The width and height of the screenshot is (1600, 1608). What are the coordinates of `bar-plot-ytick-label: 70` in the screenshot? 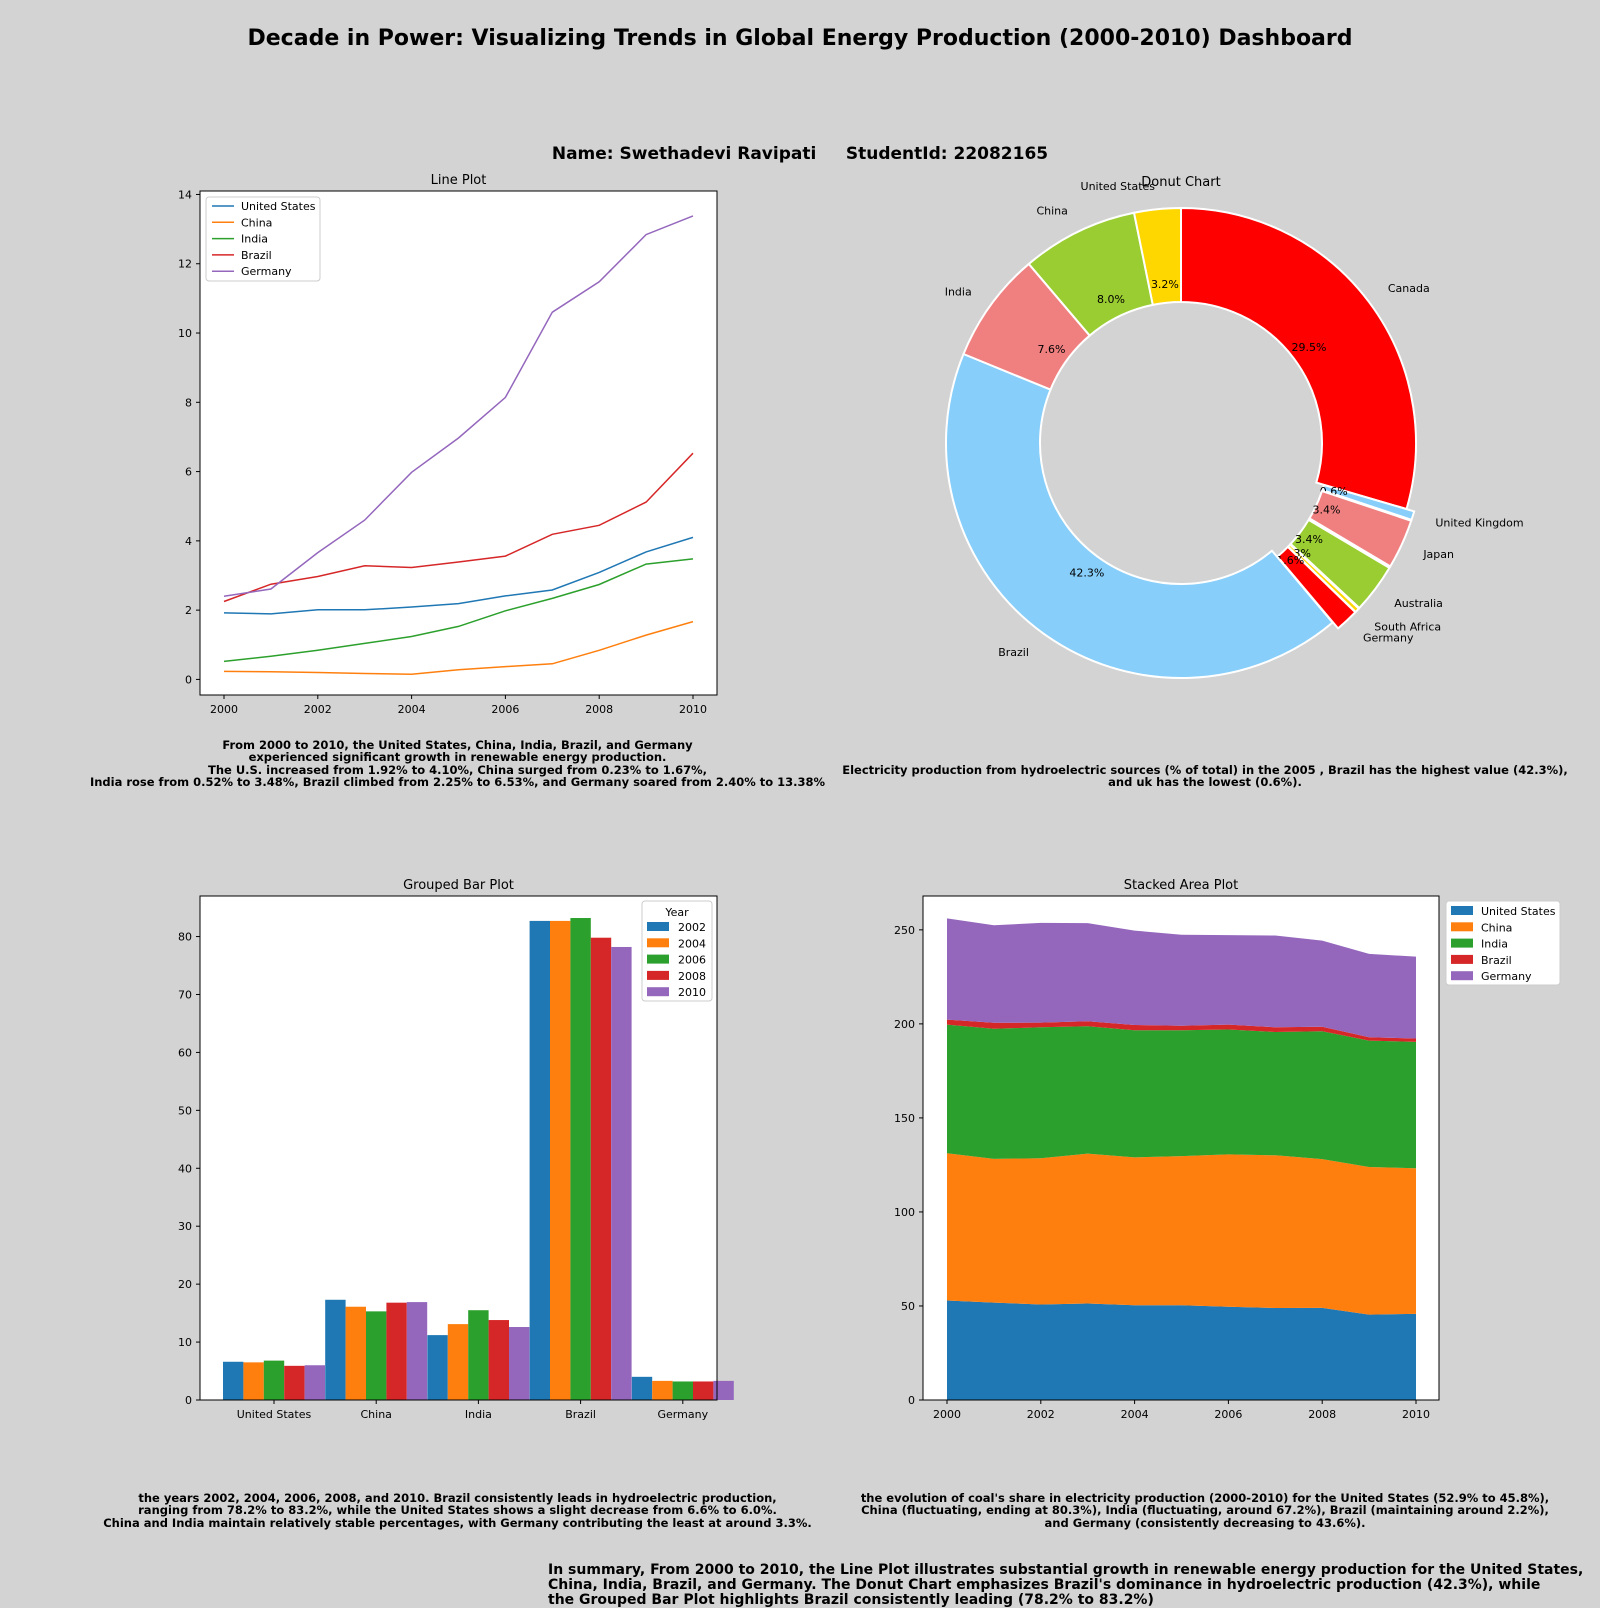 It's located at (185, 994).